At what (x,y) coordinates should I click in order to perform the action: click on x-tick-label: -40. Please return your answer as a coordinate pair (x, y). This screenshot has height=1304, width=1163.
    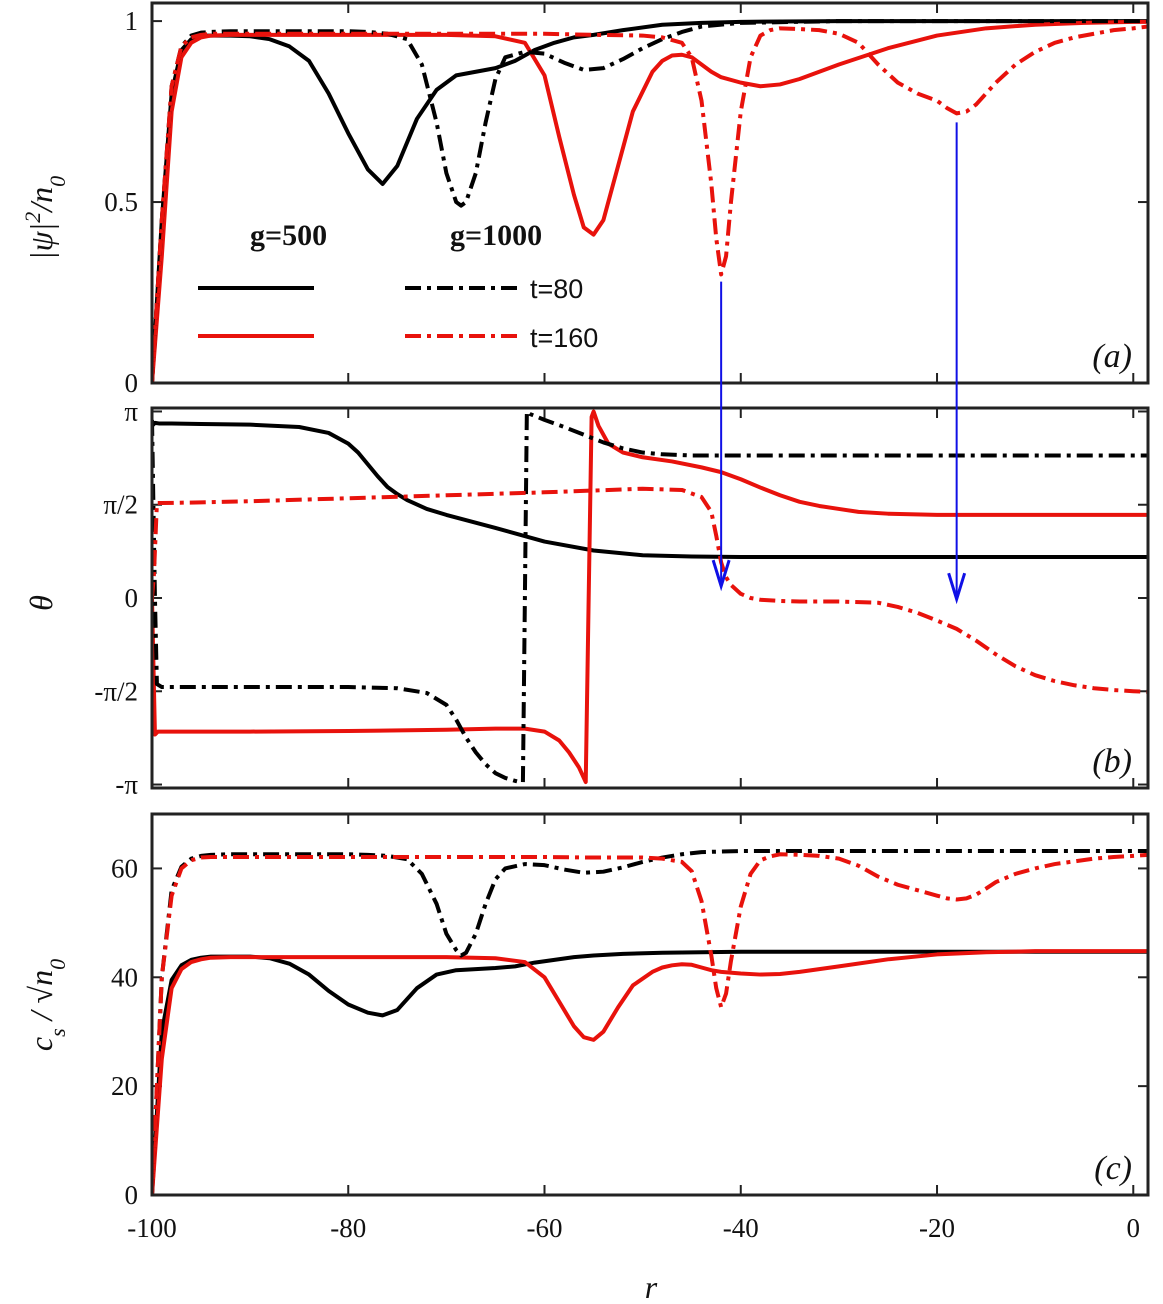
    Looking at the image, I should click on (741, 1228).